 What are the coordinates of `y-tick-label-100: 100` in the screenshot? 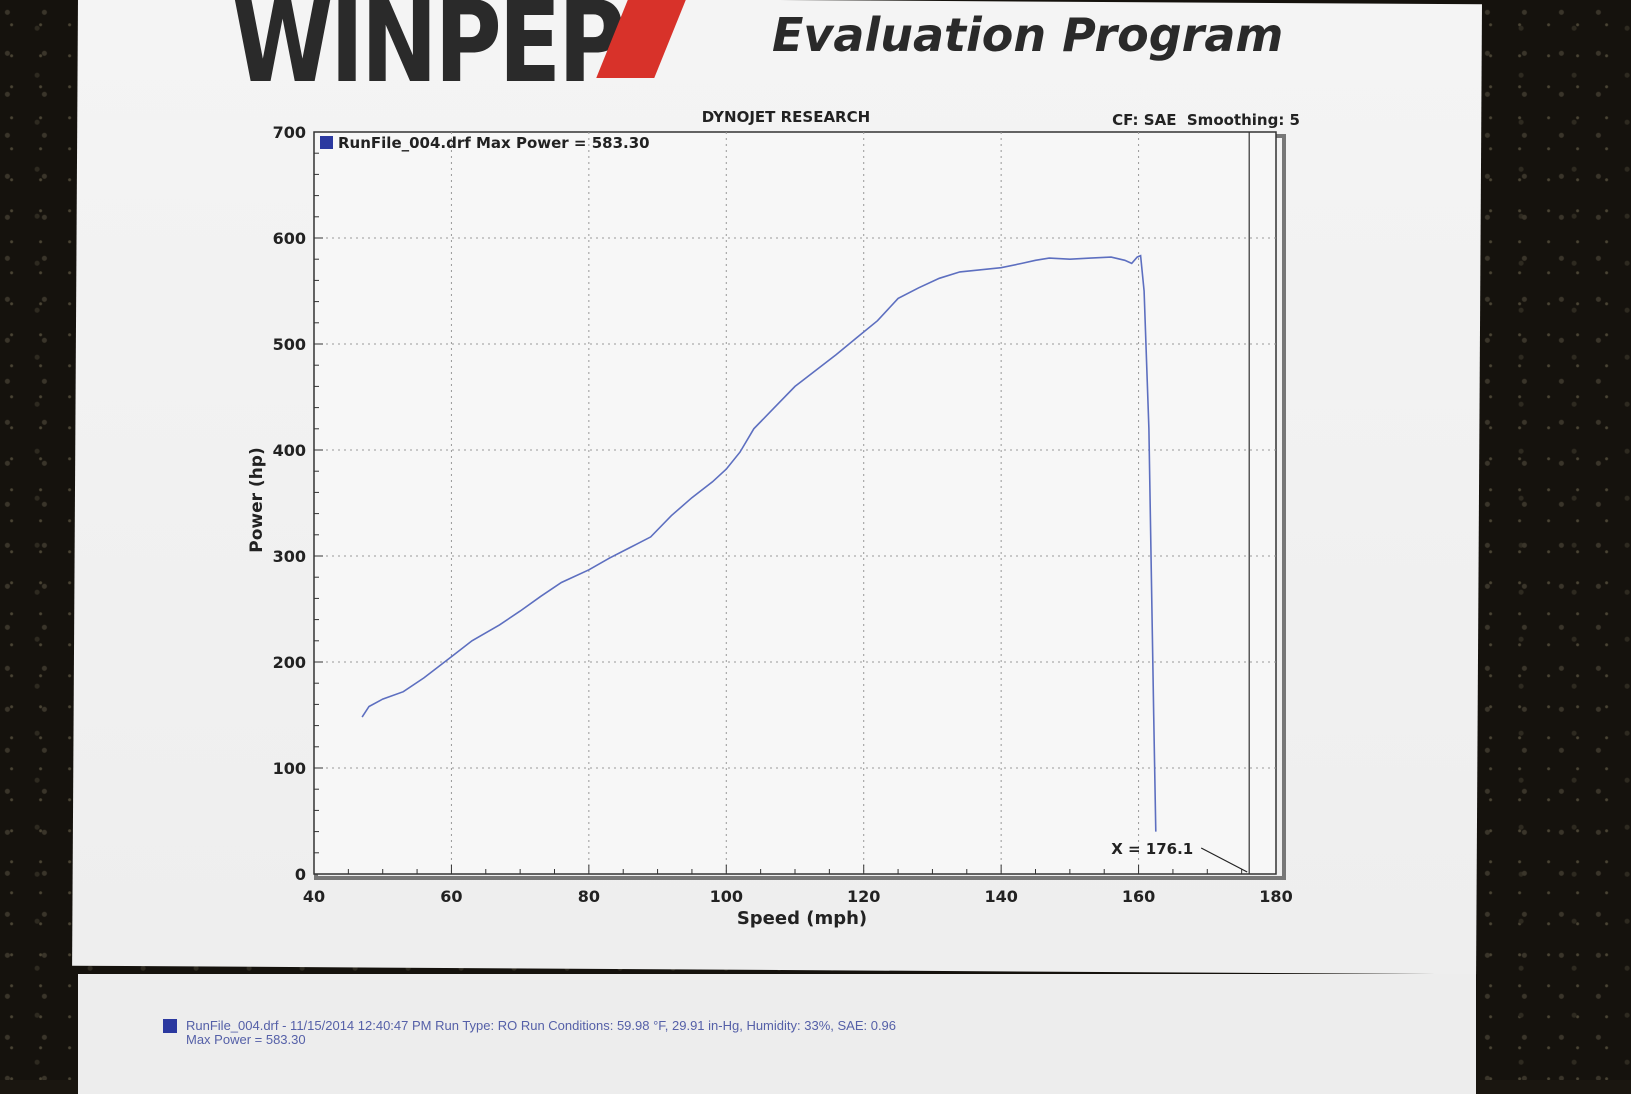 It's located at (289, 768).